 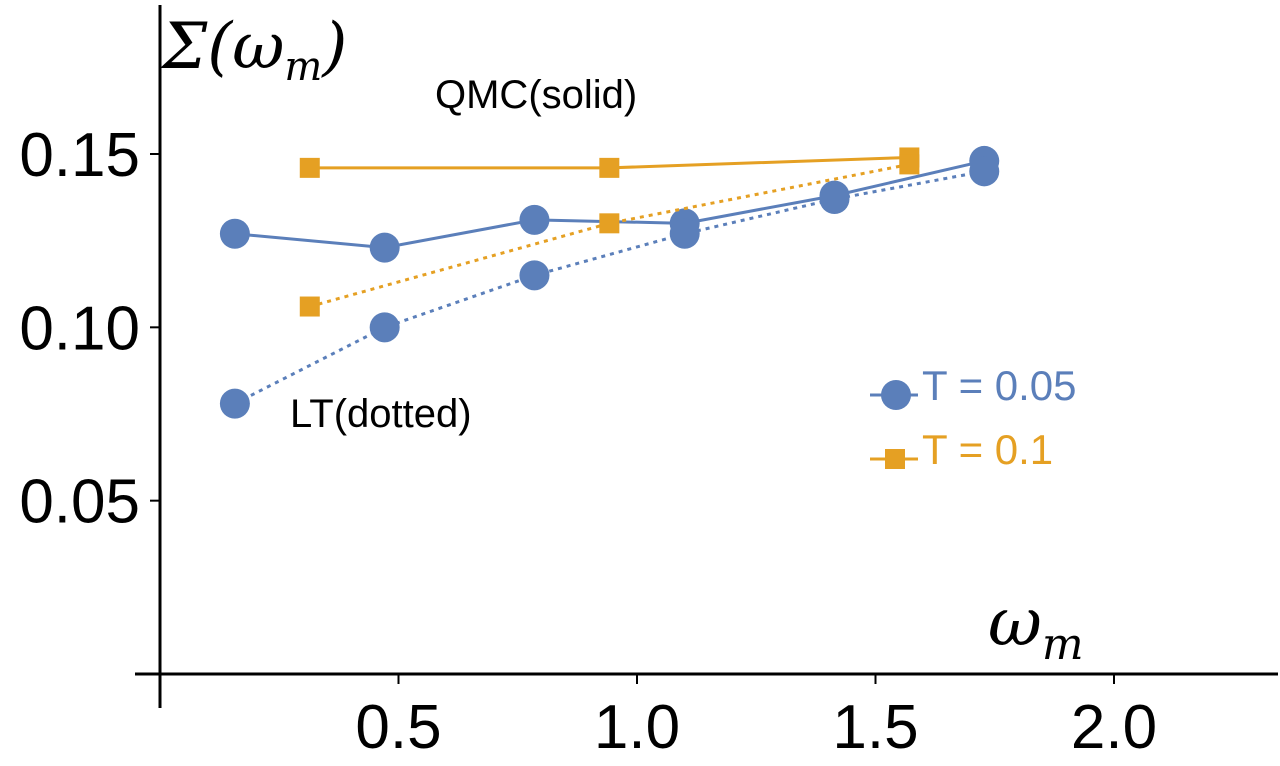 I want to click on y-tick-label: 0.15, so click(x=79, y=155).